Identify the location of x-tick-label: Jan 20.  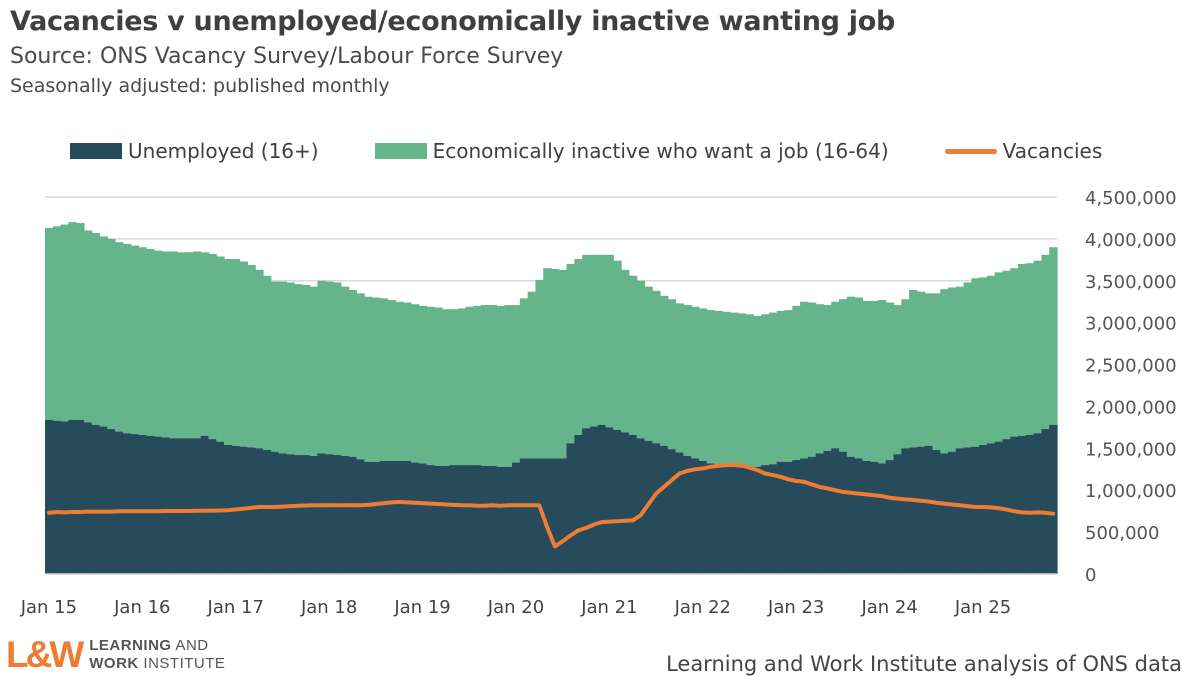
(515, 607).